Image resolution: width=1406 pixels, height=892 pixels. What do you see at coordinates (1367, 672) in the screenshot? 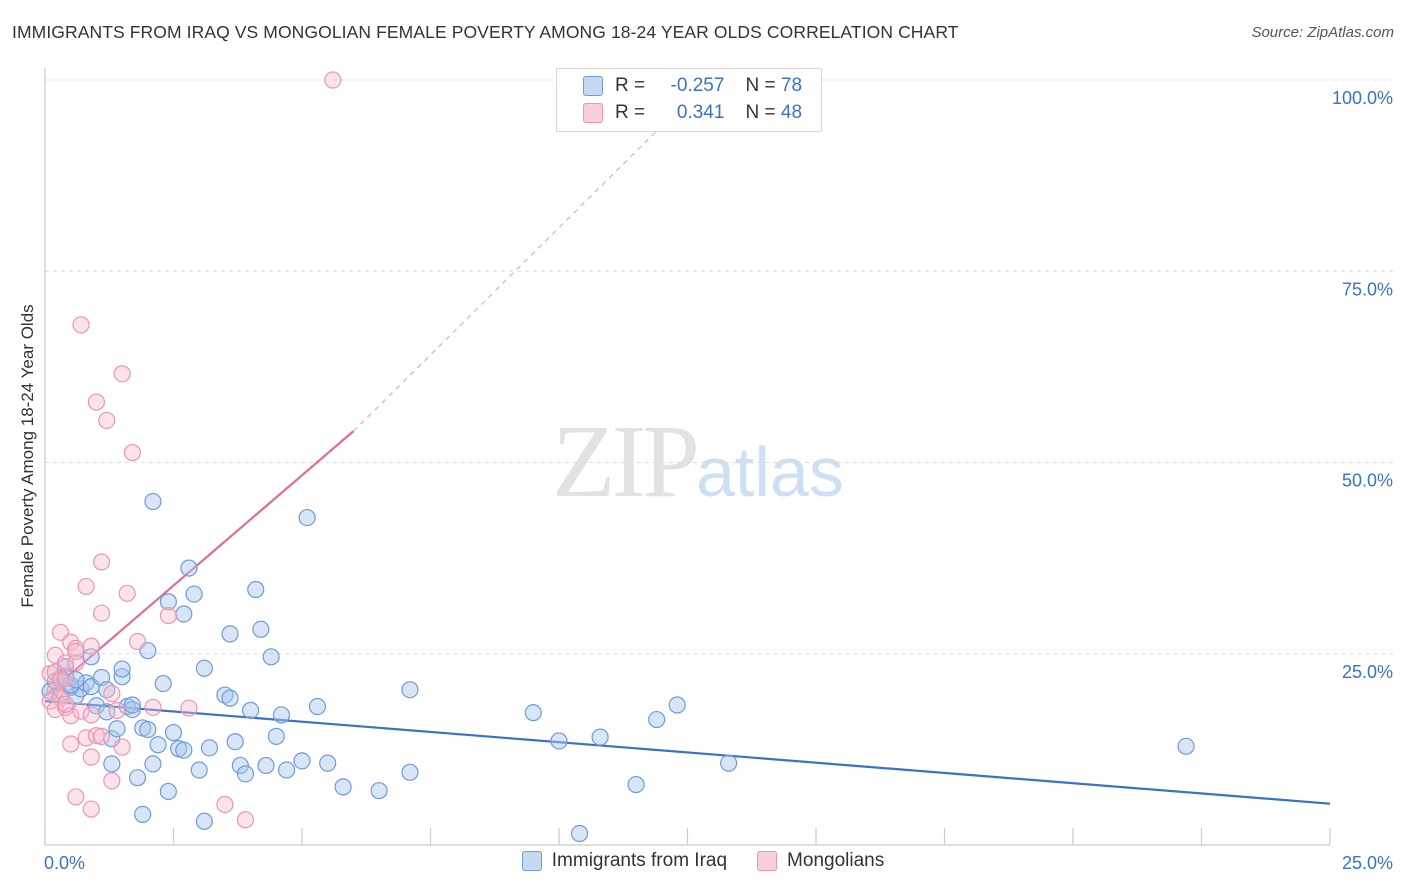
I see `y-tick-label: 25.0%` at bounding box center [1367, 672].